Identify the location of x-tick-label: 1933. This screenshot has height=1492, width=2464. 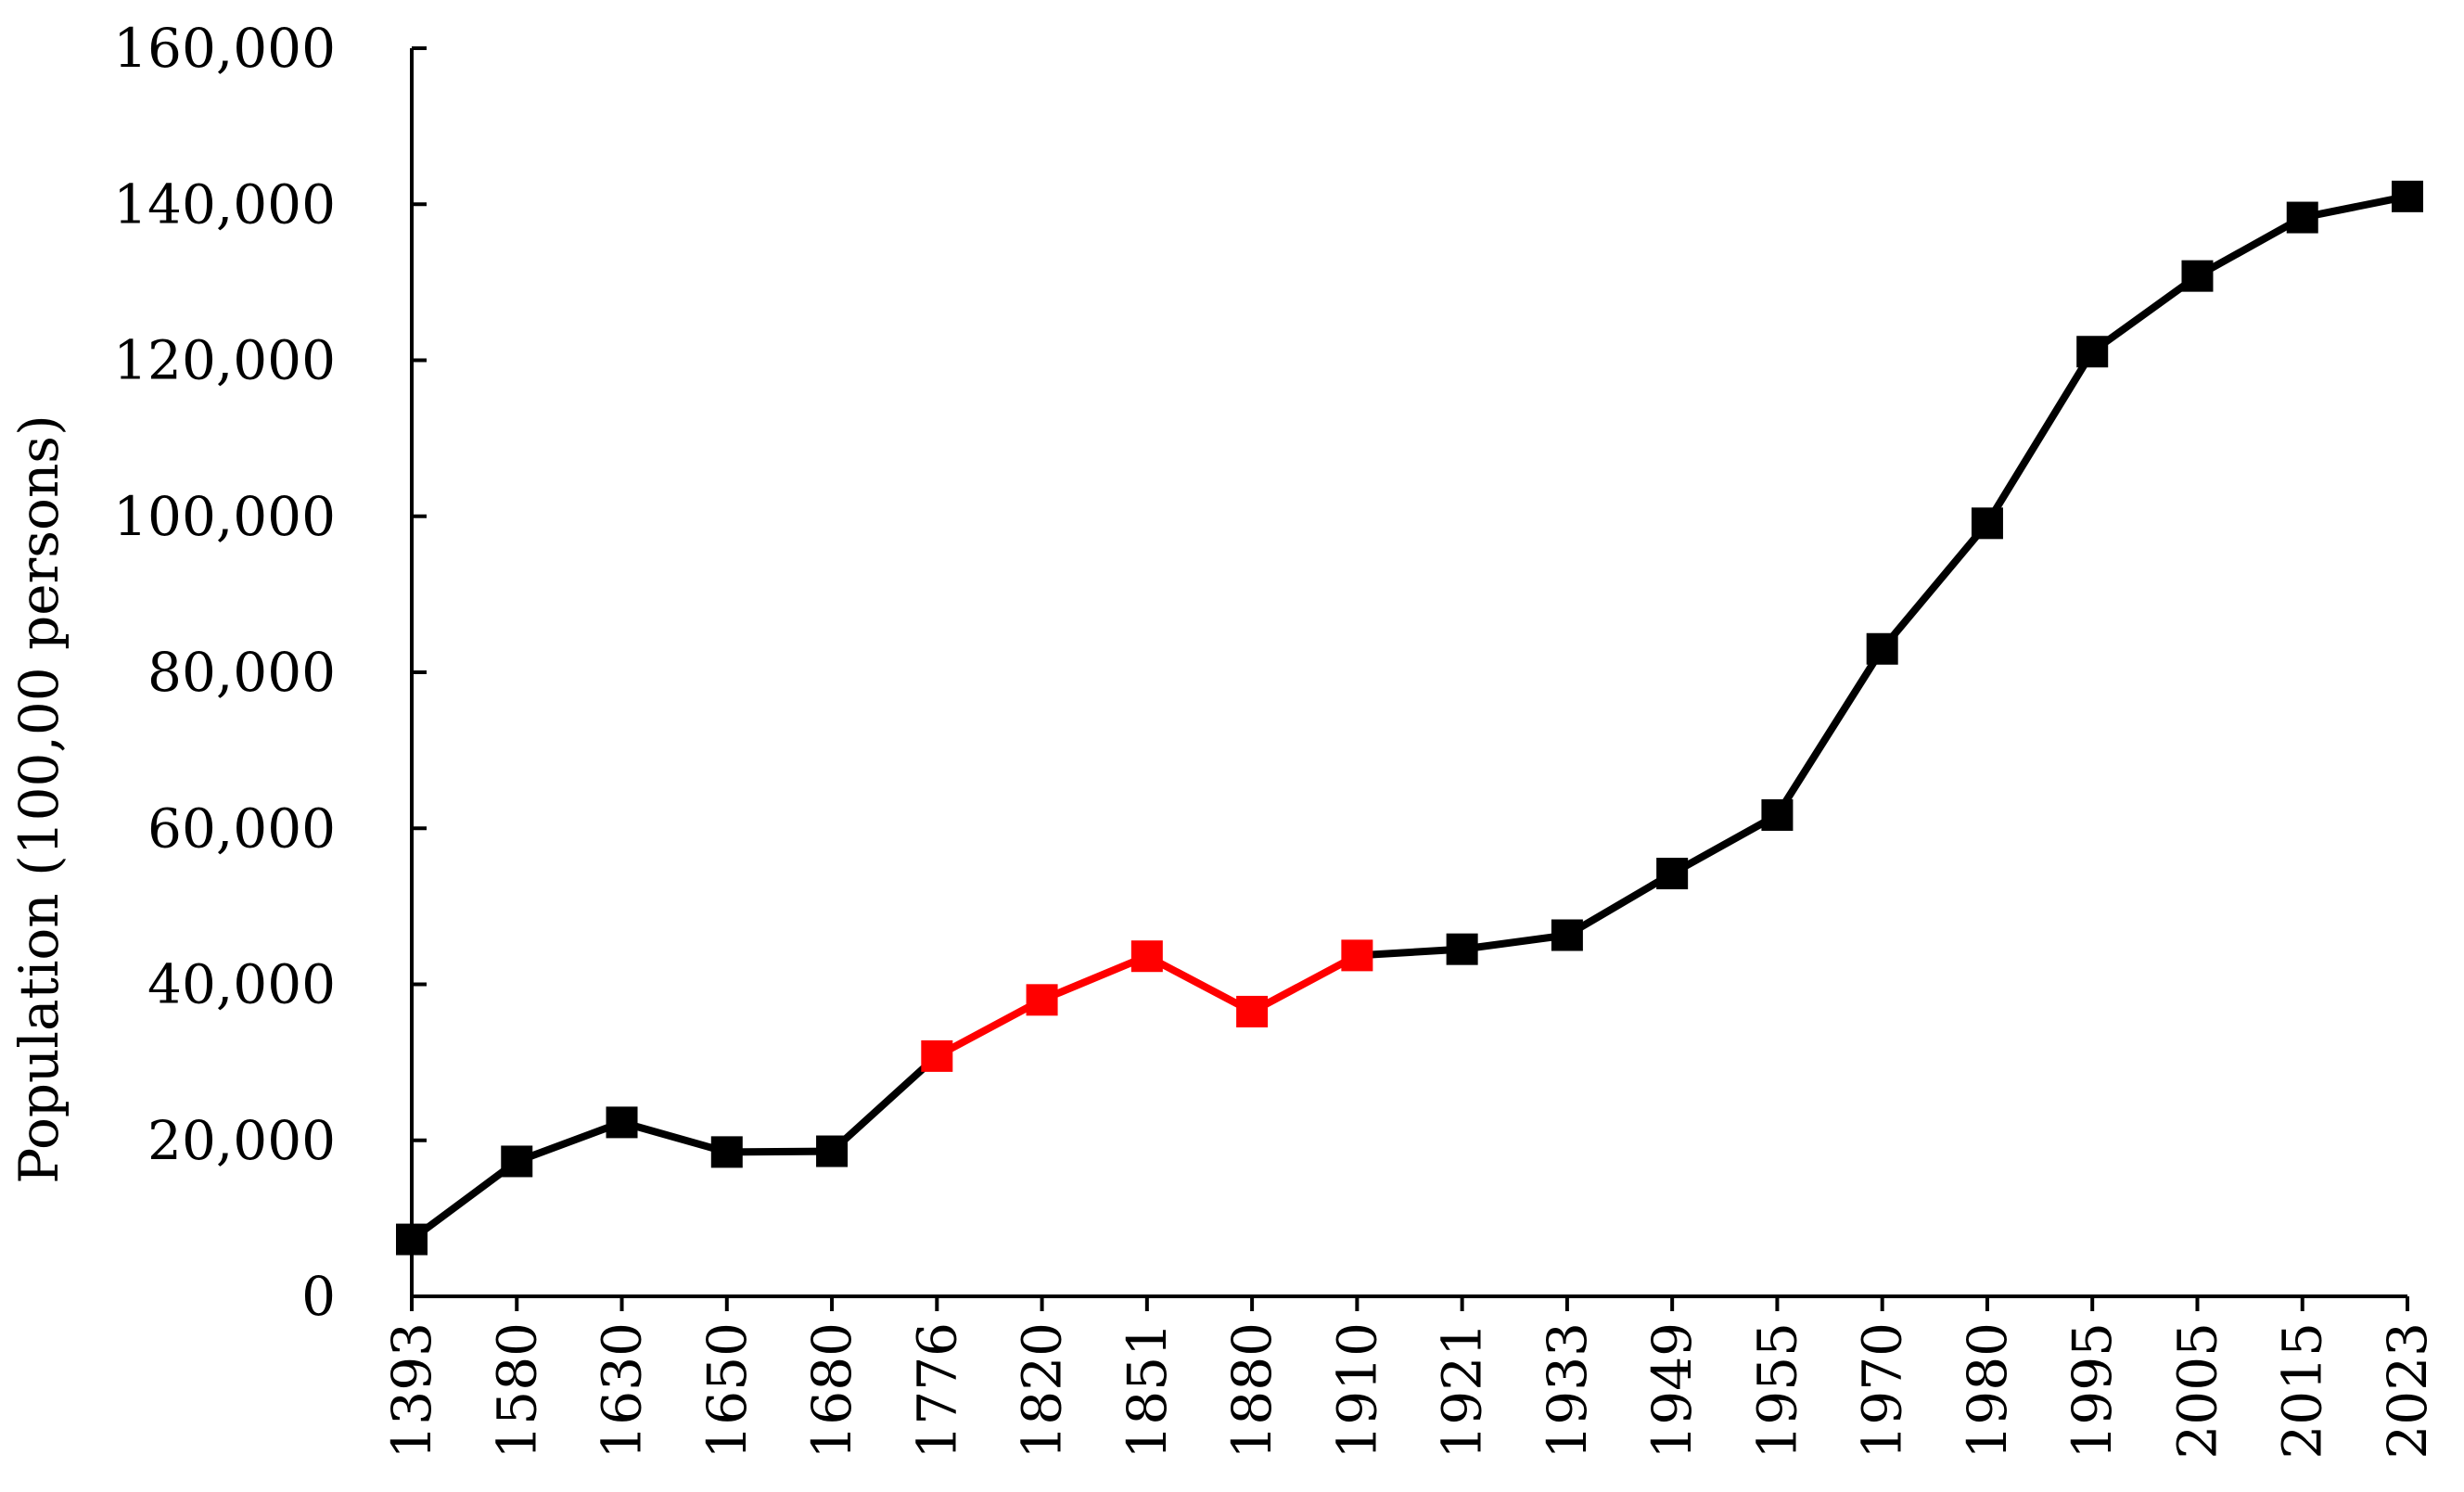
(1567, 1391).